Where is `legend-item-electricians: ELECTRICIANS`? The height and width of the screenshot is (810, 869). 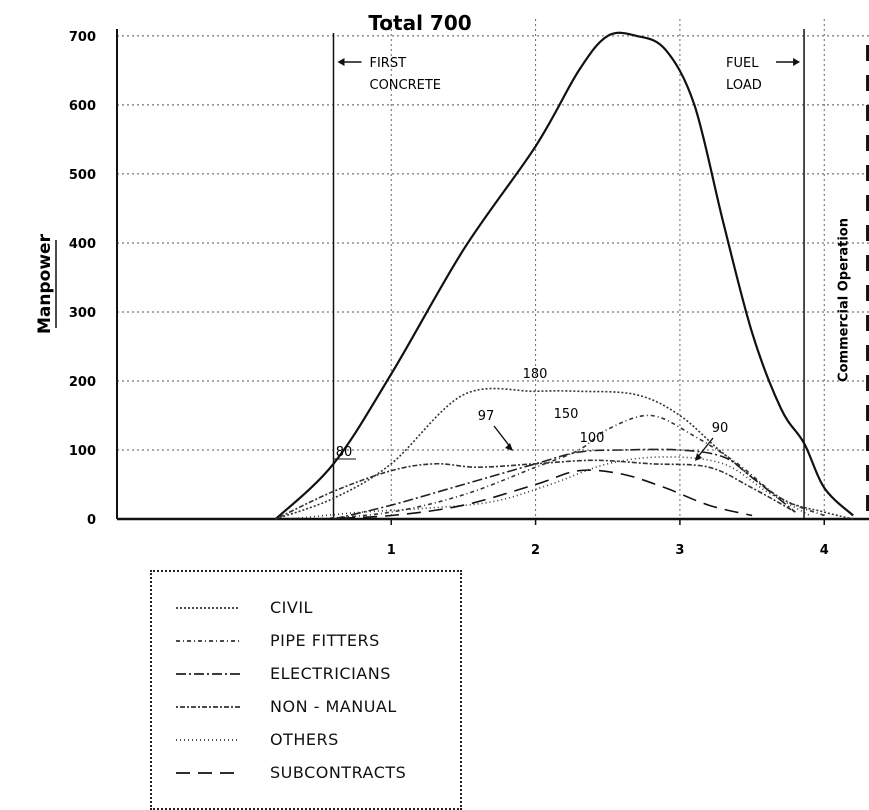
legend-item-electricians: ELECTRICIANS is located at coordinates (306, 675).